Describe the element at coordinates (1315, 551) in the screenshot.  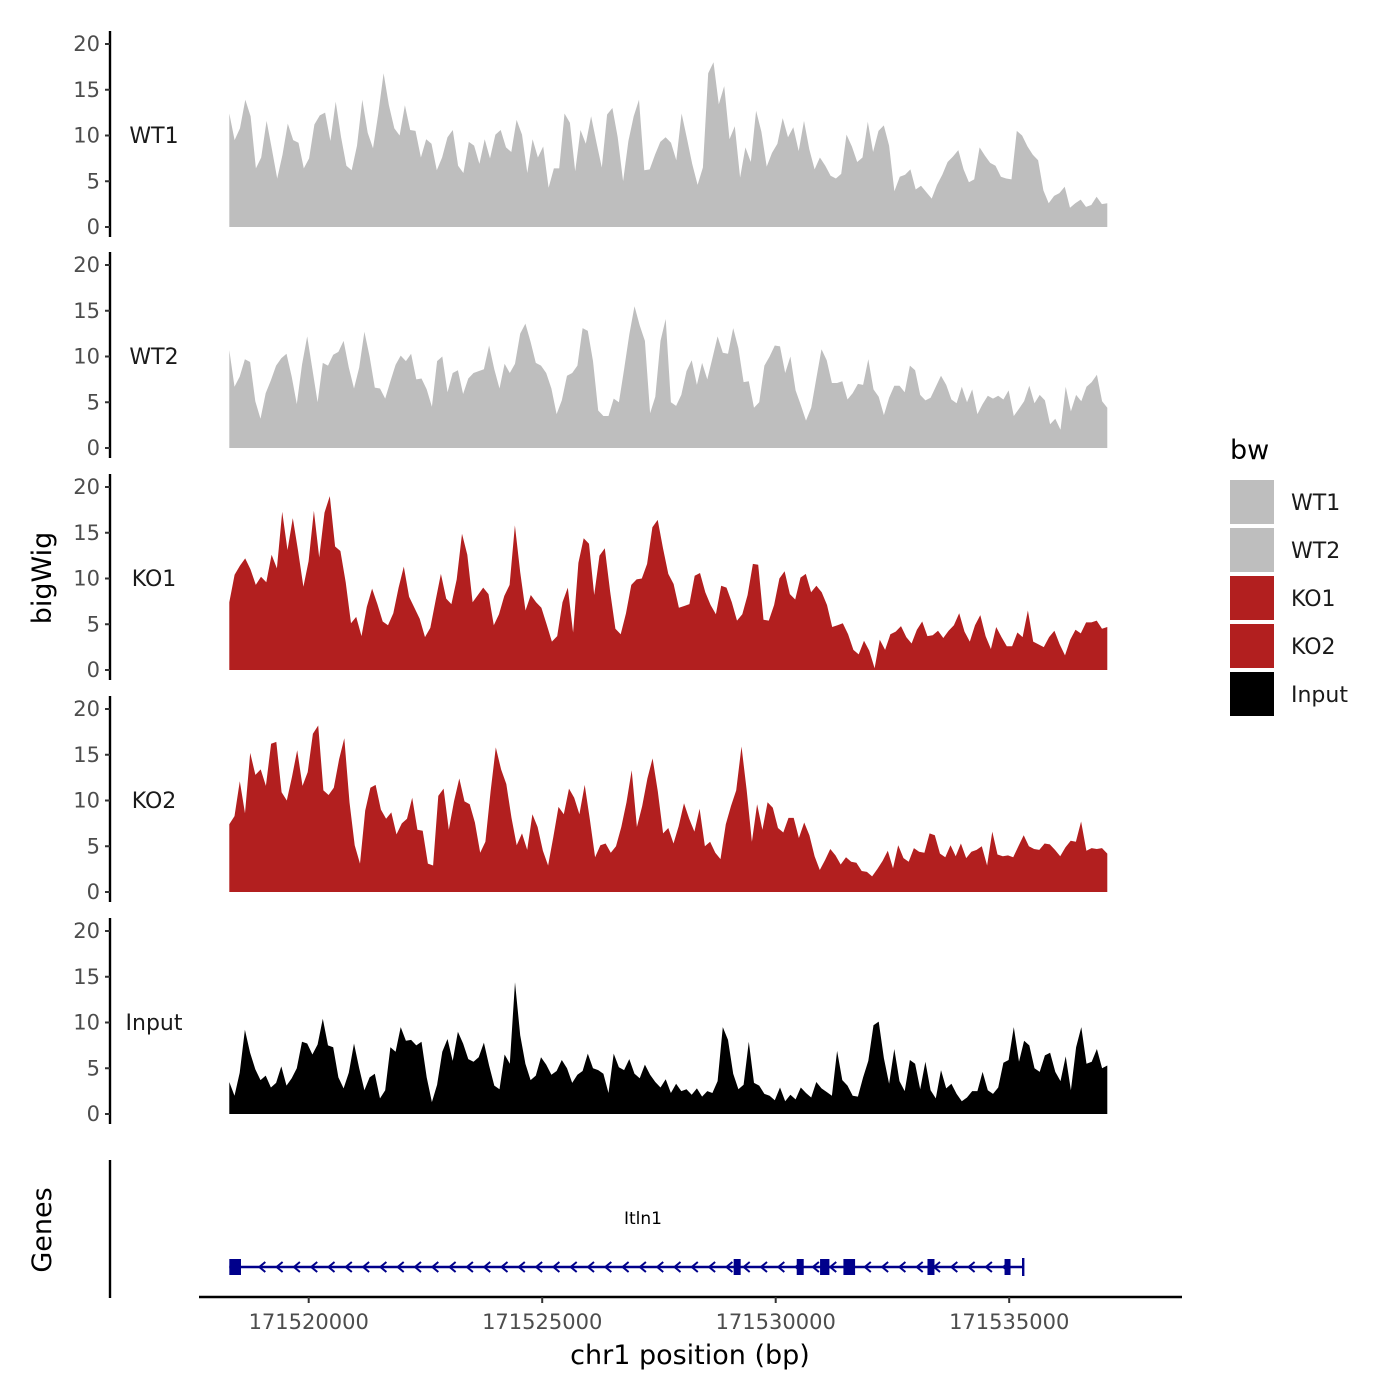
I see `legend-label-wt2: WT2` at that location.